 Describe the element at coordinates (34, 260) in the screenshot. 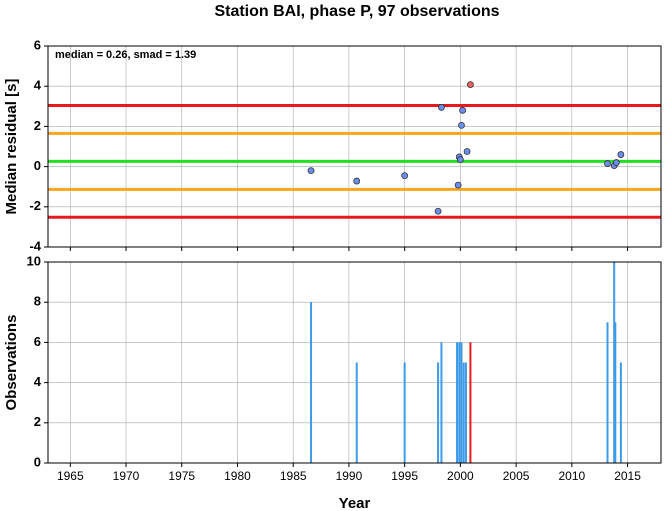

I see `y-tick-label: 10` at that location.